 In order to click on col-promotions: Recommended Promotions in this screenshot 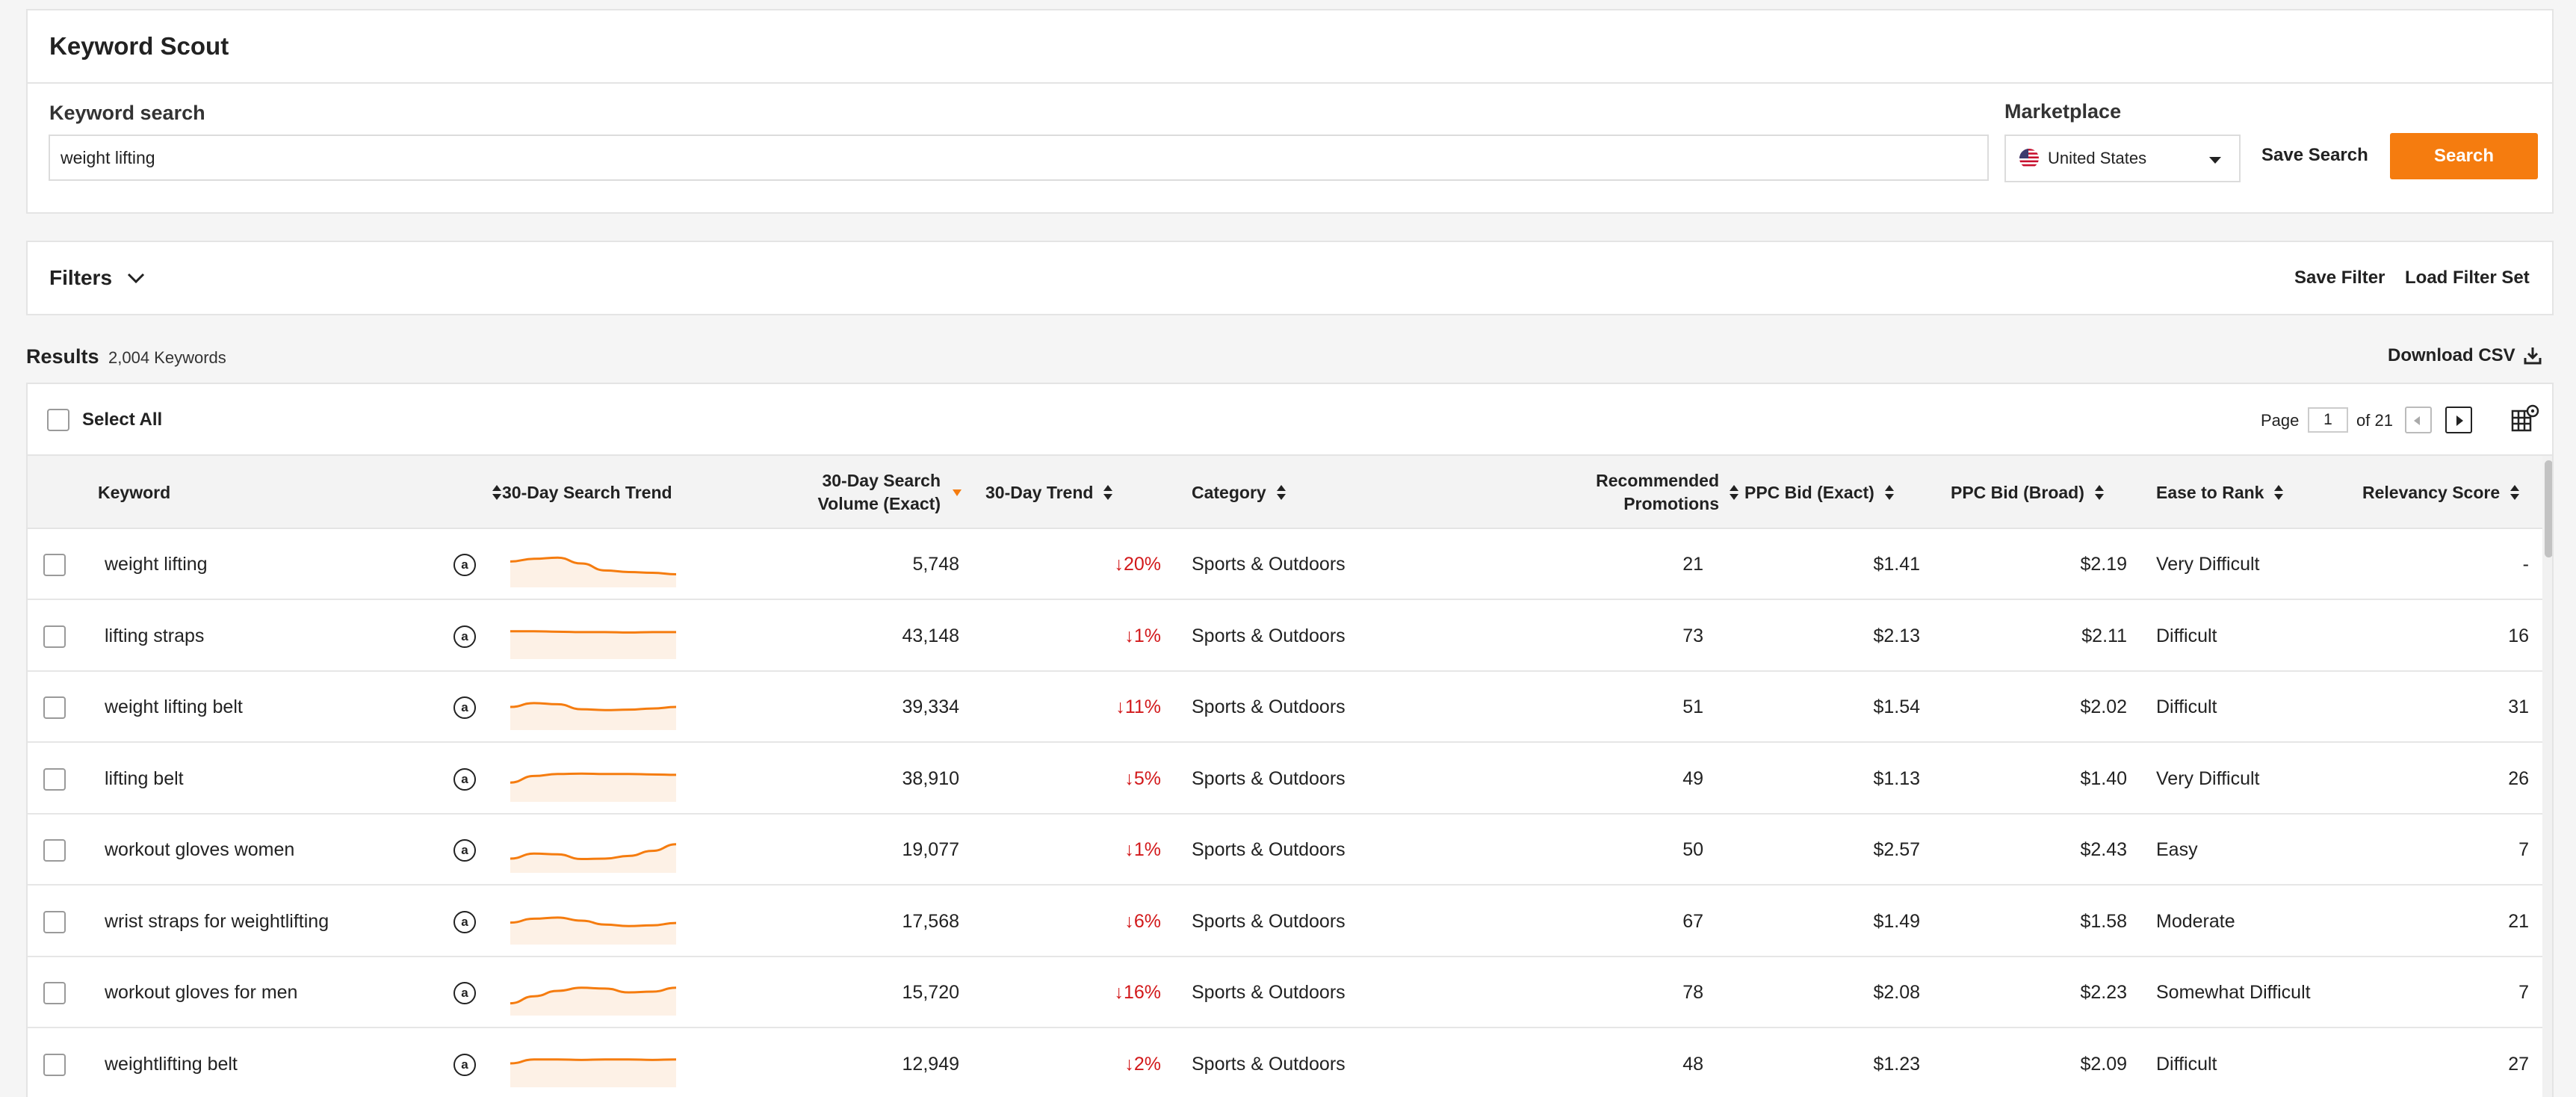, I will do `click(1638, 492)`.